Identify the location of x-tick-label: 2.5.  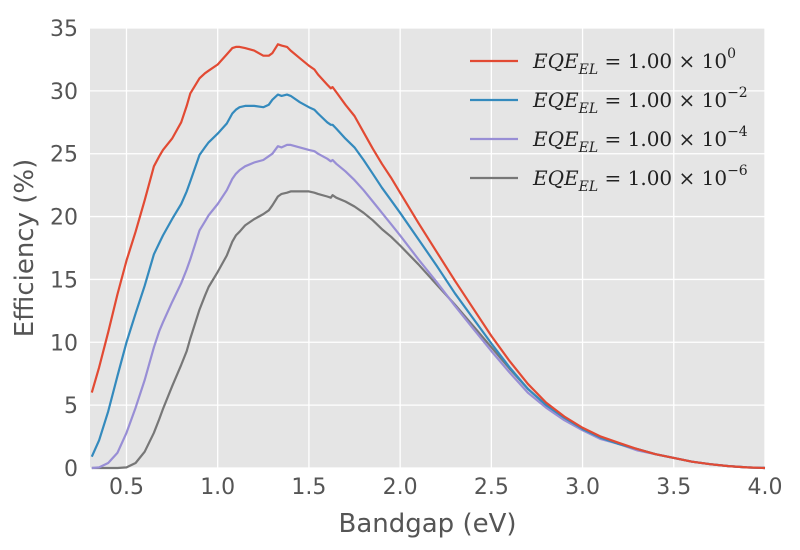
(491, 487).